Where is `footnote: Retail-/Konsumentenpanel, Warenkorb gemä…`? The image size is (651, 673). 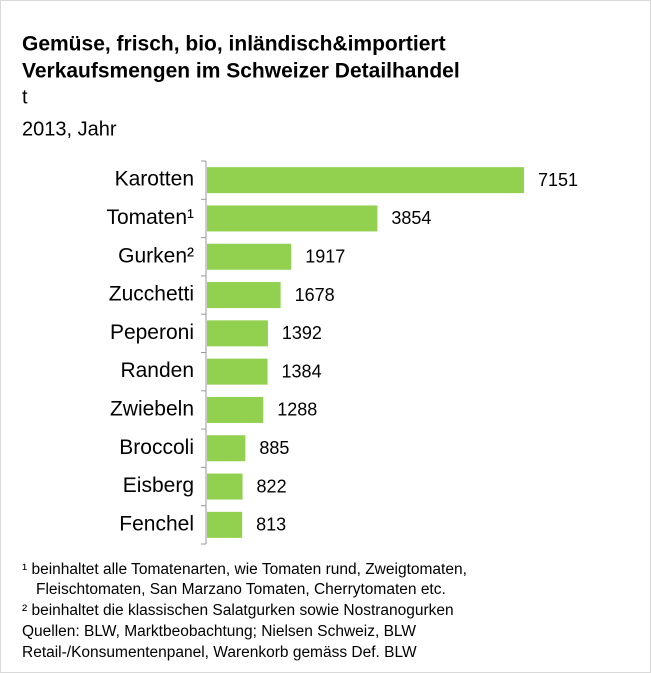 footnote: Retail-/Konsumentenpanel, Warenkorb gemä… is located at coordinates (219, 652).